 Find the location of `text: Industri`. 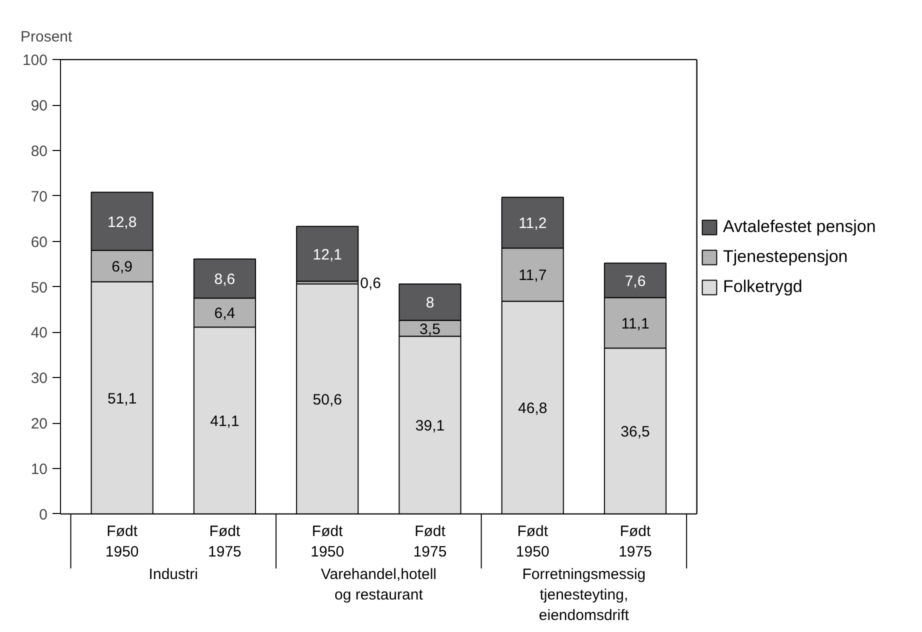

text: Industri is located at coordinates (173, 575).